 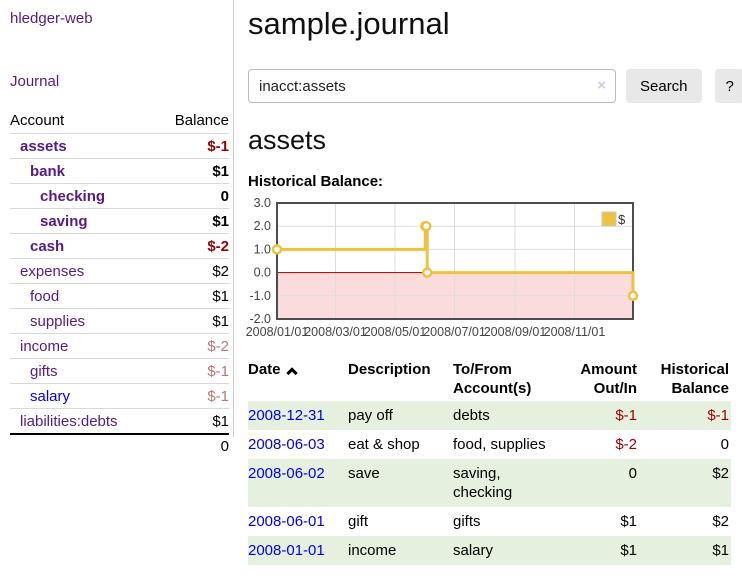 What do you see at coordinates (389, 369) in the screenshot?
I see `description-column-header: Description` at bounding box center [389, 369].